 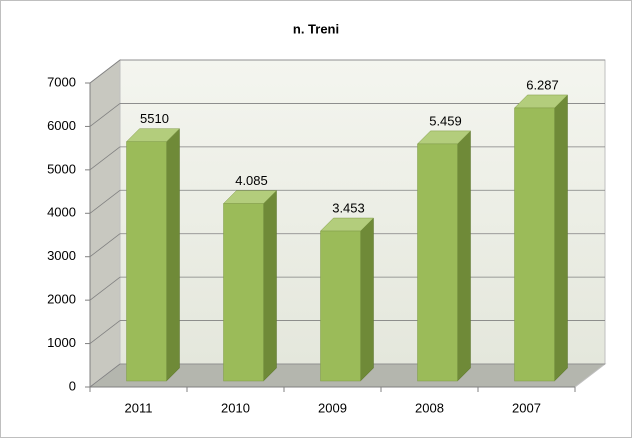 I want to click on value-label: 4.085, so click(x=251, y=180).